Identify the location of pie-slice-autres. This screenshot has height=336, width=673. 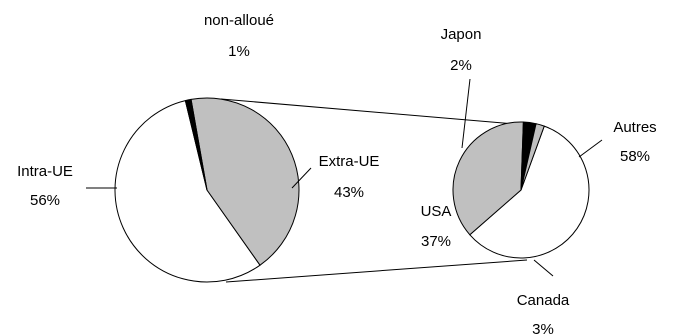
(529, 192).